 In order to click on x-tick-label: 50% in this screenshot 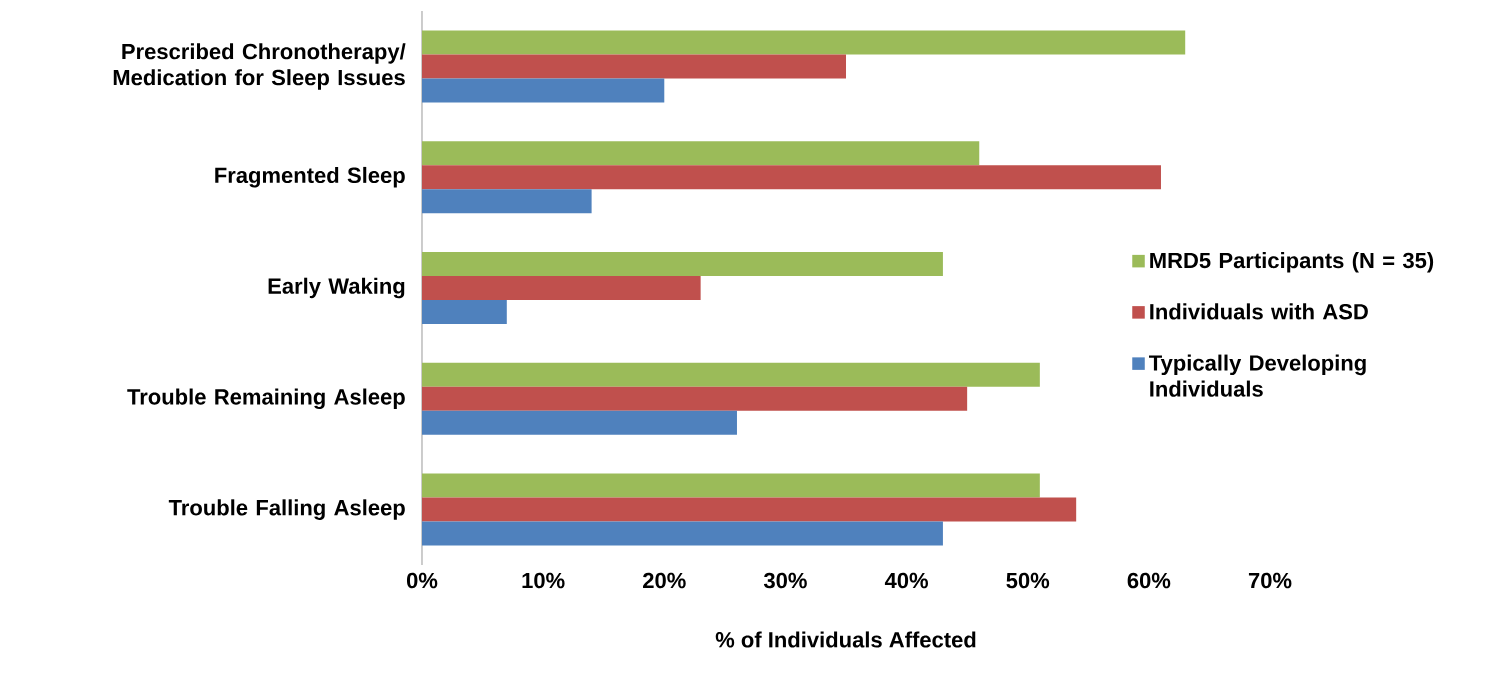, I will do `click(1028, 580)`.